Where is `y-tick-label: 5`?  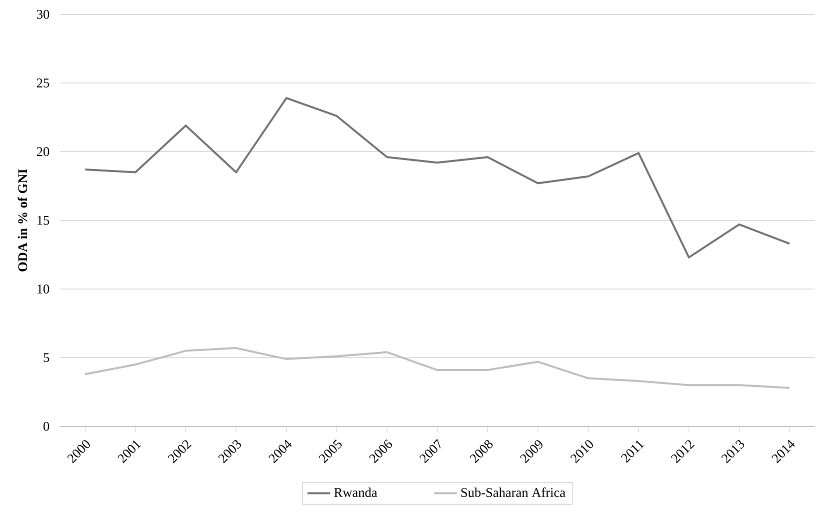 y-tick-label: 5 is located at coordinates (47, 357).